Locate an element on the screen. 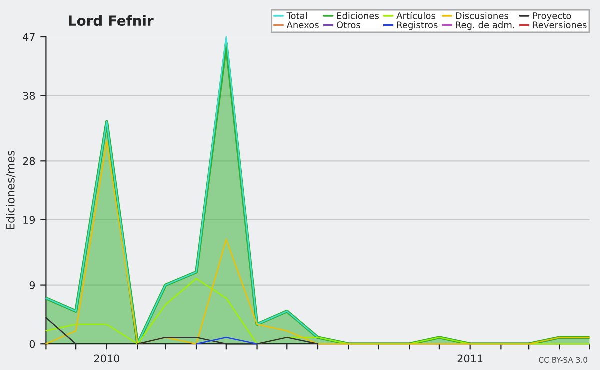 The width and height of the screenshot is (600, 370). y-tick-label: 19 is located at coordinates (30, 220).